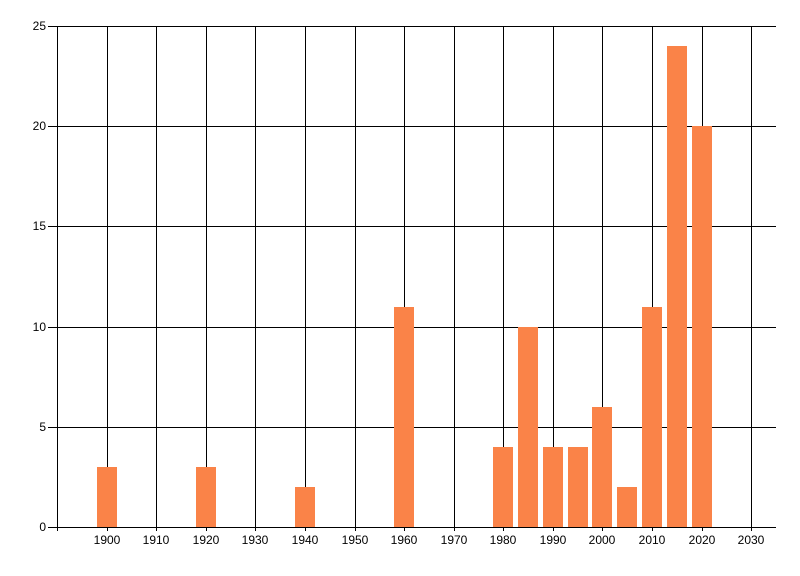  I want to click on x-axis-tick-label: 2000, so click(602, 540).